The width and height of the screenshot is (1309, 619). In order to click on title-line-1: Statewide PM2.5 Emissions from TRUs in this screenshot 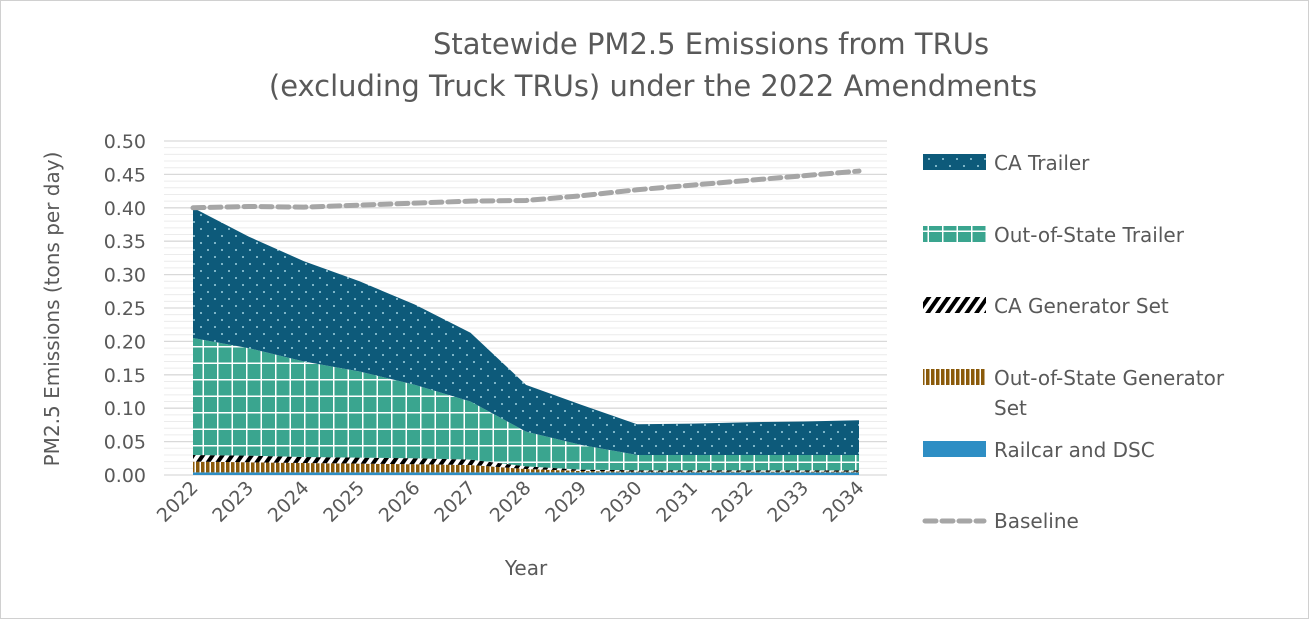, I will do `click(711, 44)`.